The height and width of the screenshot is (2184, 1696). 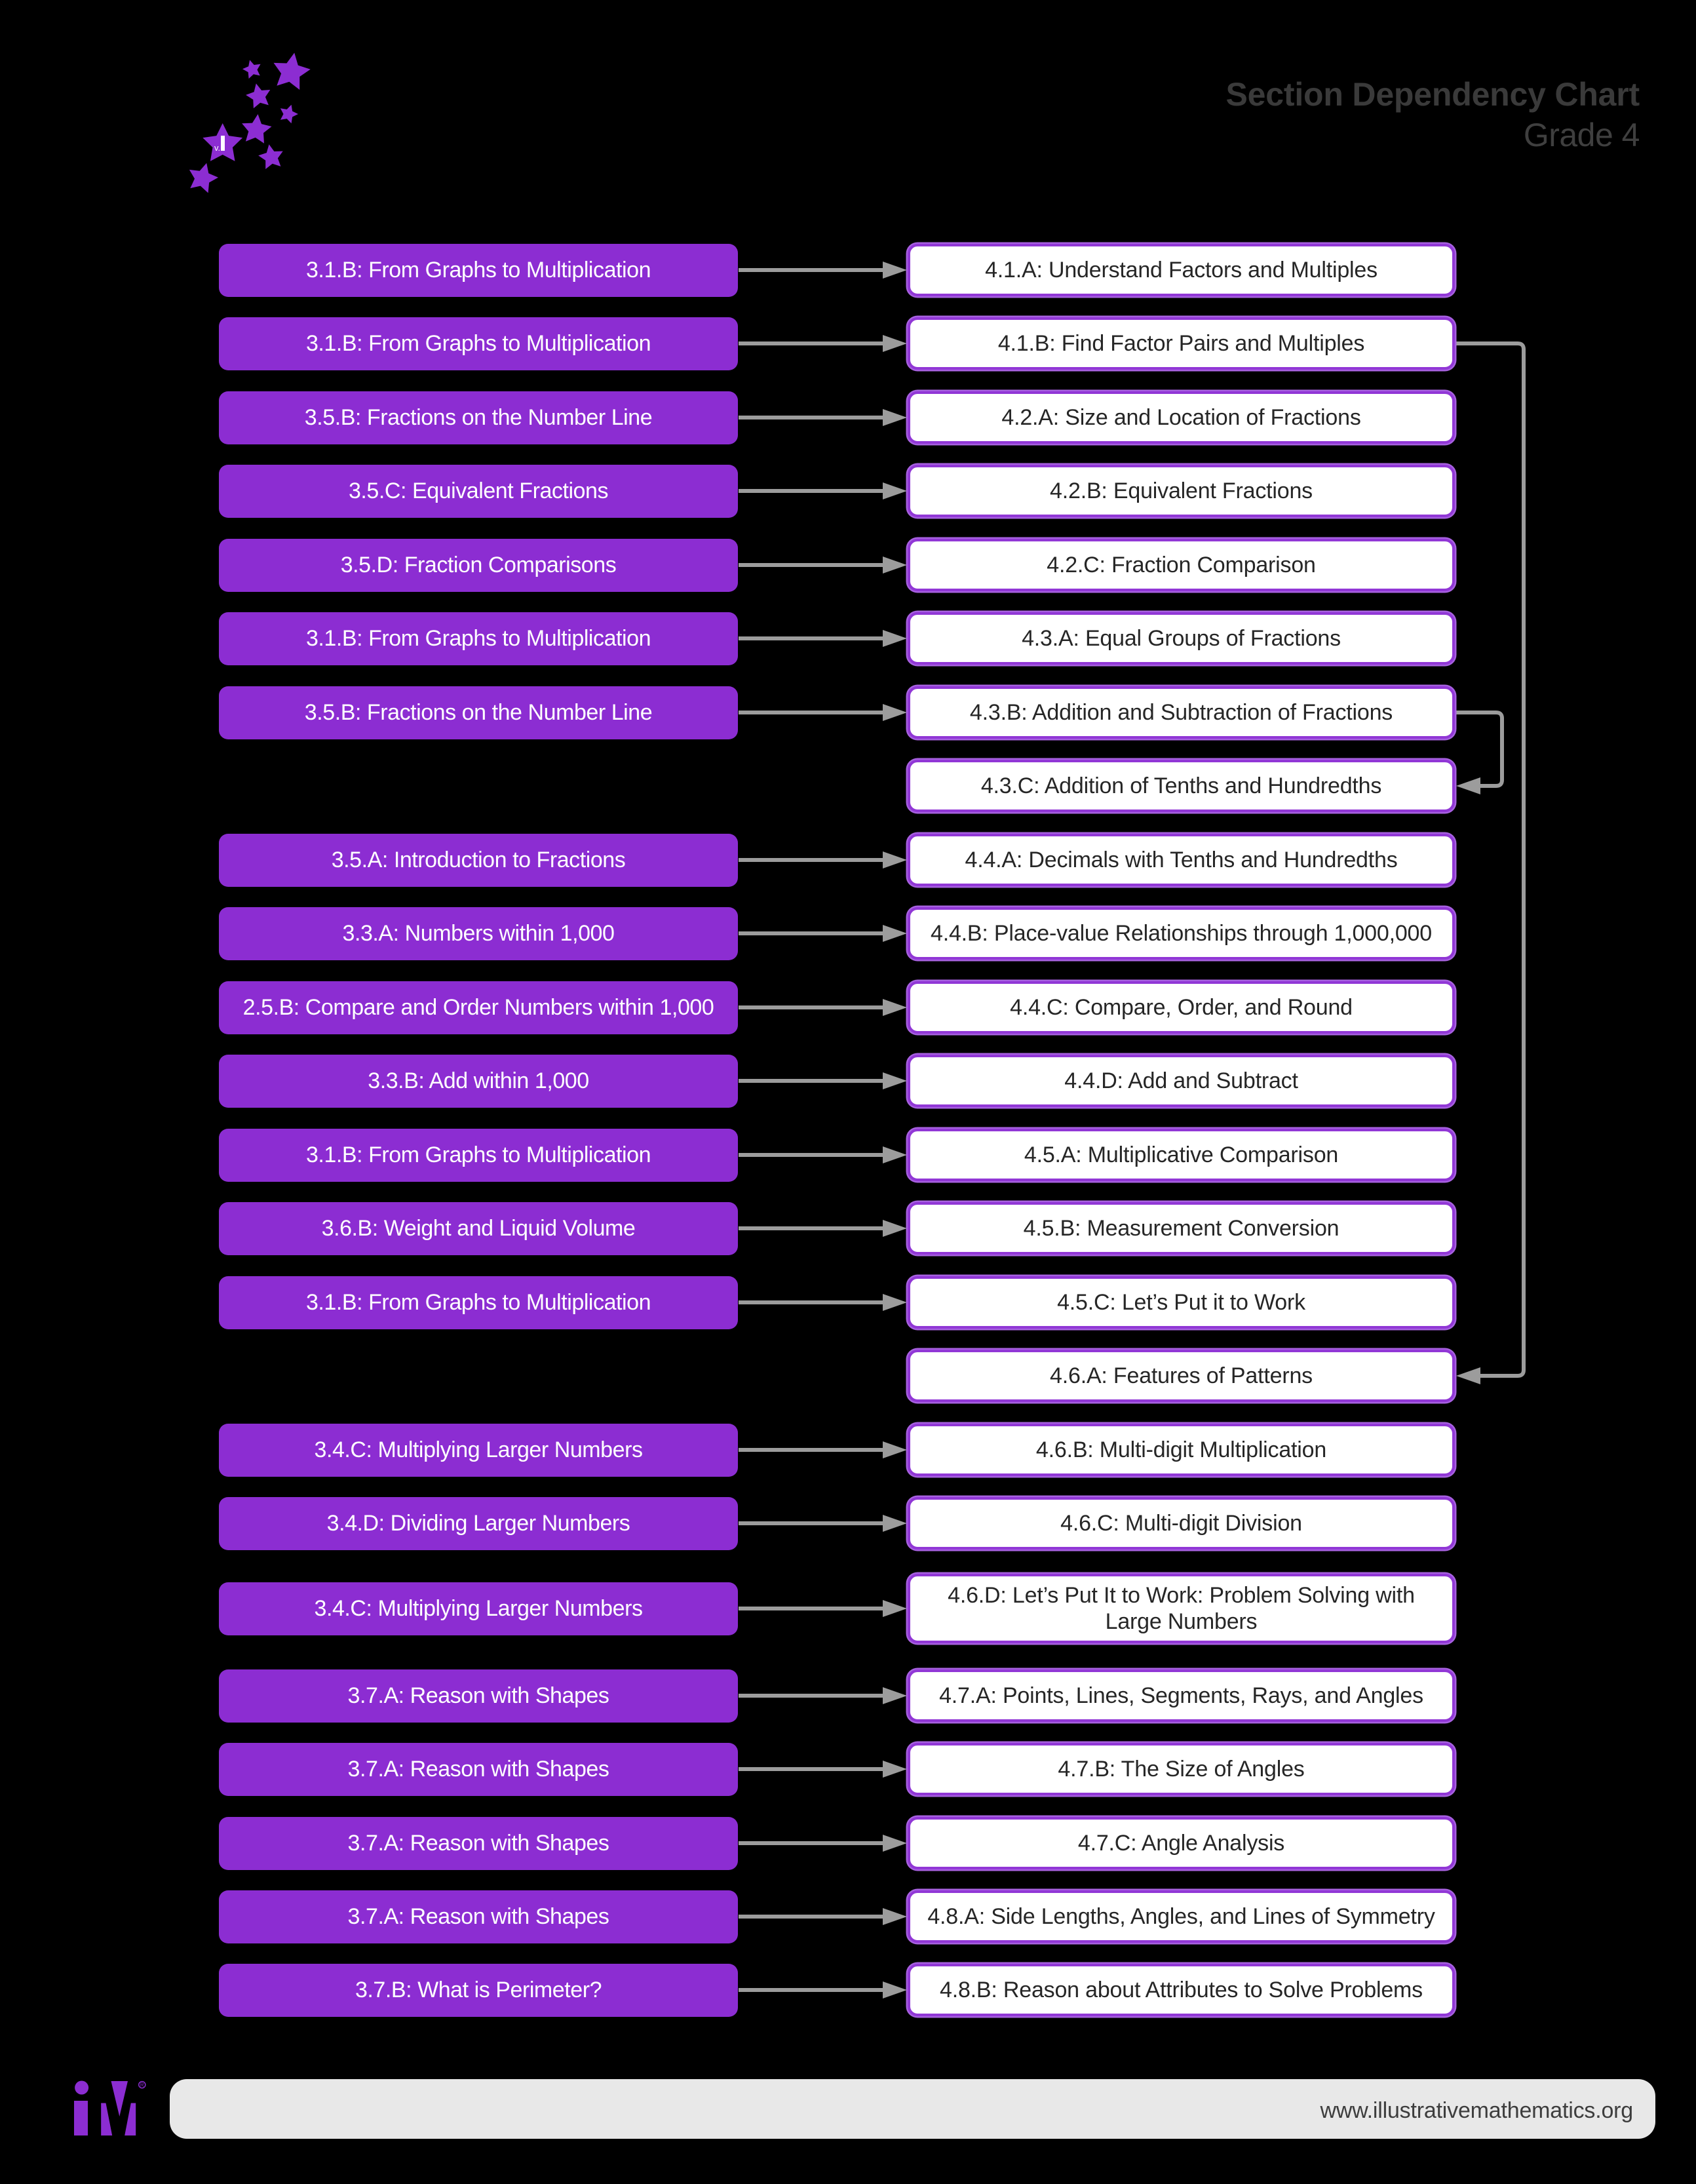 What do you see at coordinates (142, 2085) in the screenshot?
I see `svg-text: R` at bounding box center [142, 2085].